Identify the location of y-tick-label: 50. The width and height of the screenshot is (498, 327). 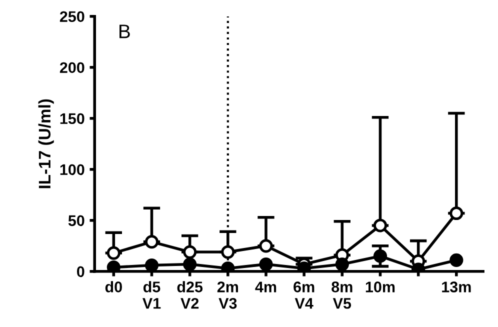
(76, 220).